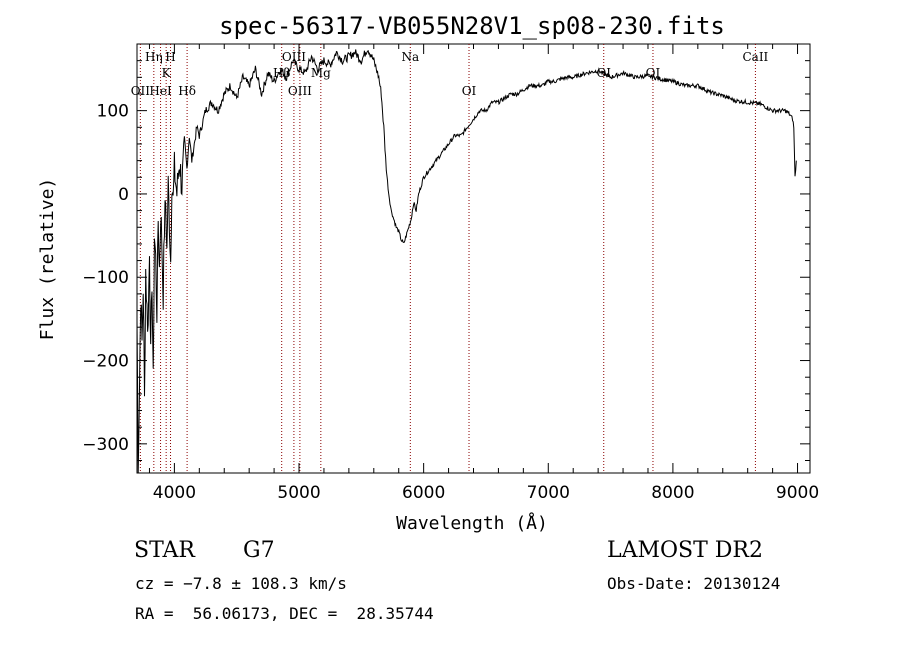 The width and height of the screenshot is (900, 649). Describe the element at coordinates (174, 493) in the screenshot. I see `x-tick-label-0: 4000` at that location.